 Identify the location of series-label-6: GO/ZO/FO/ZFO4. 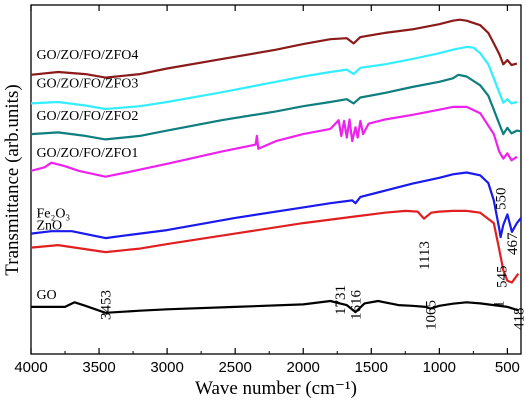
(87, 55).